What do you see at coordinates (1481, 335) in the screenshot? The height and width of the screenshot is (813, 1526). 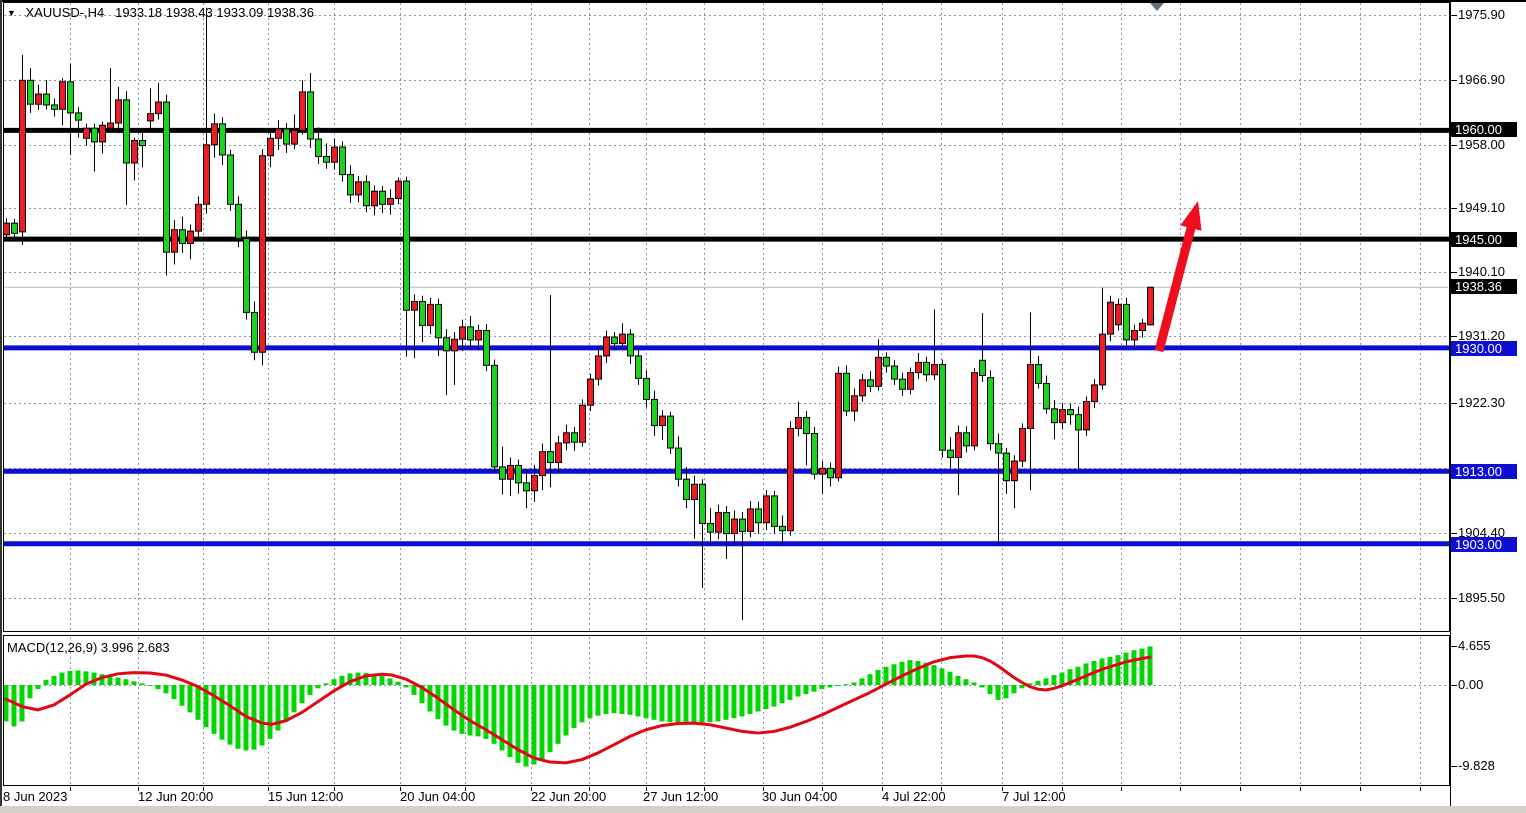 I see `price-axis-label: 1931.20` at bounding box center [1481, 335].